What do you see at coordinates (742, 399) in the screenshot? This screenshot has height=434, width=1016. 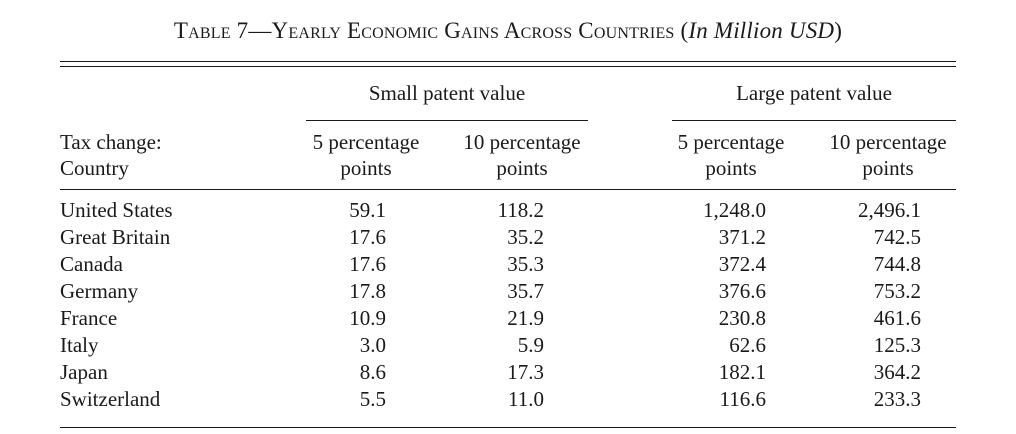 I see `row-value-col-3: 116.6` at bounding box center [742, 399].